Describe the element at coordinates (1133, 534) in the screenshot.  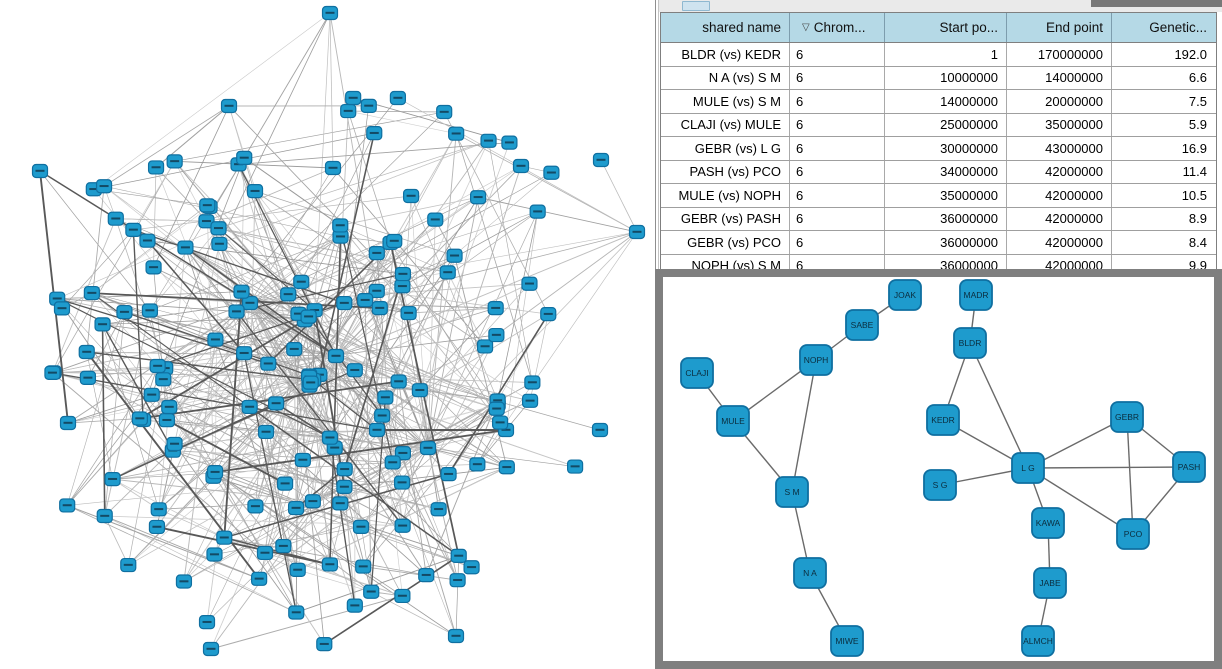
I see `network-node-PCO: PCO` at that location.